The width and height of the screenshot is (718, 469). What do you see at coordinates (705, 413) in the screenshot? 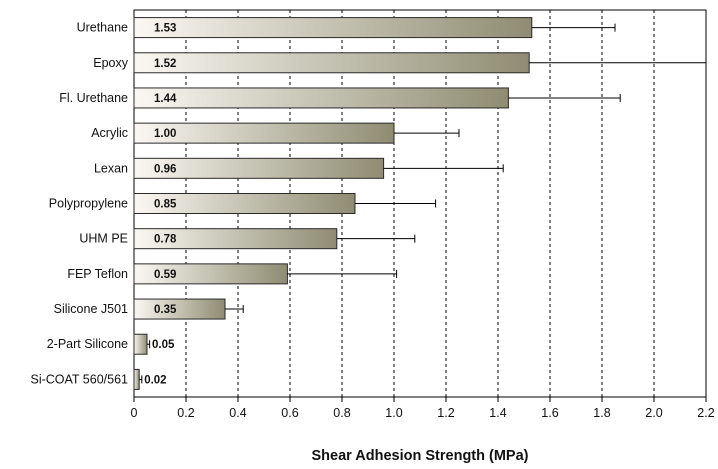
I see `x-tick-label: 2.2` at bounding box center [705, 413].